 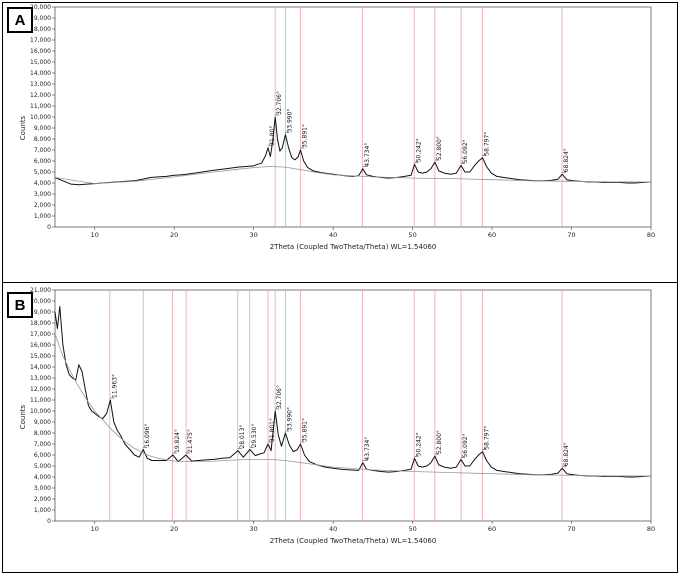 What do you see at coordinates (242, 437) in the screenshot?
I see `peak-label: 28.013°` at bounding box center [242, 437].